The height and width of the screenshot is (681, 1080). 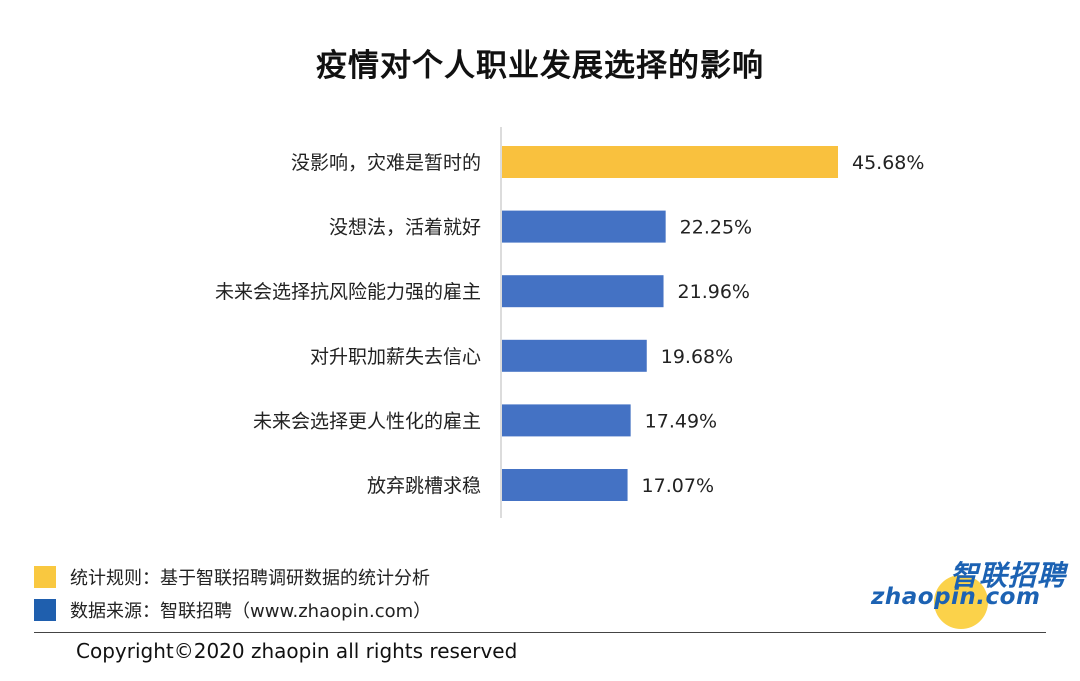 I want to click on value-label-3: 19.68%, so click(x=697, y=357).